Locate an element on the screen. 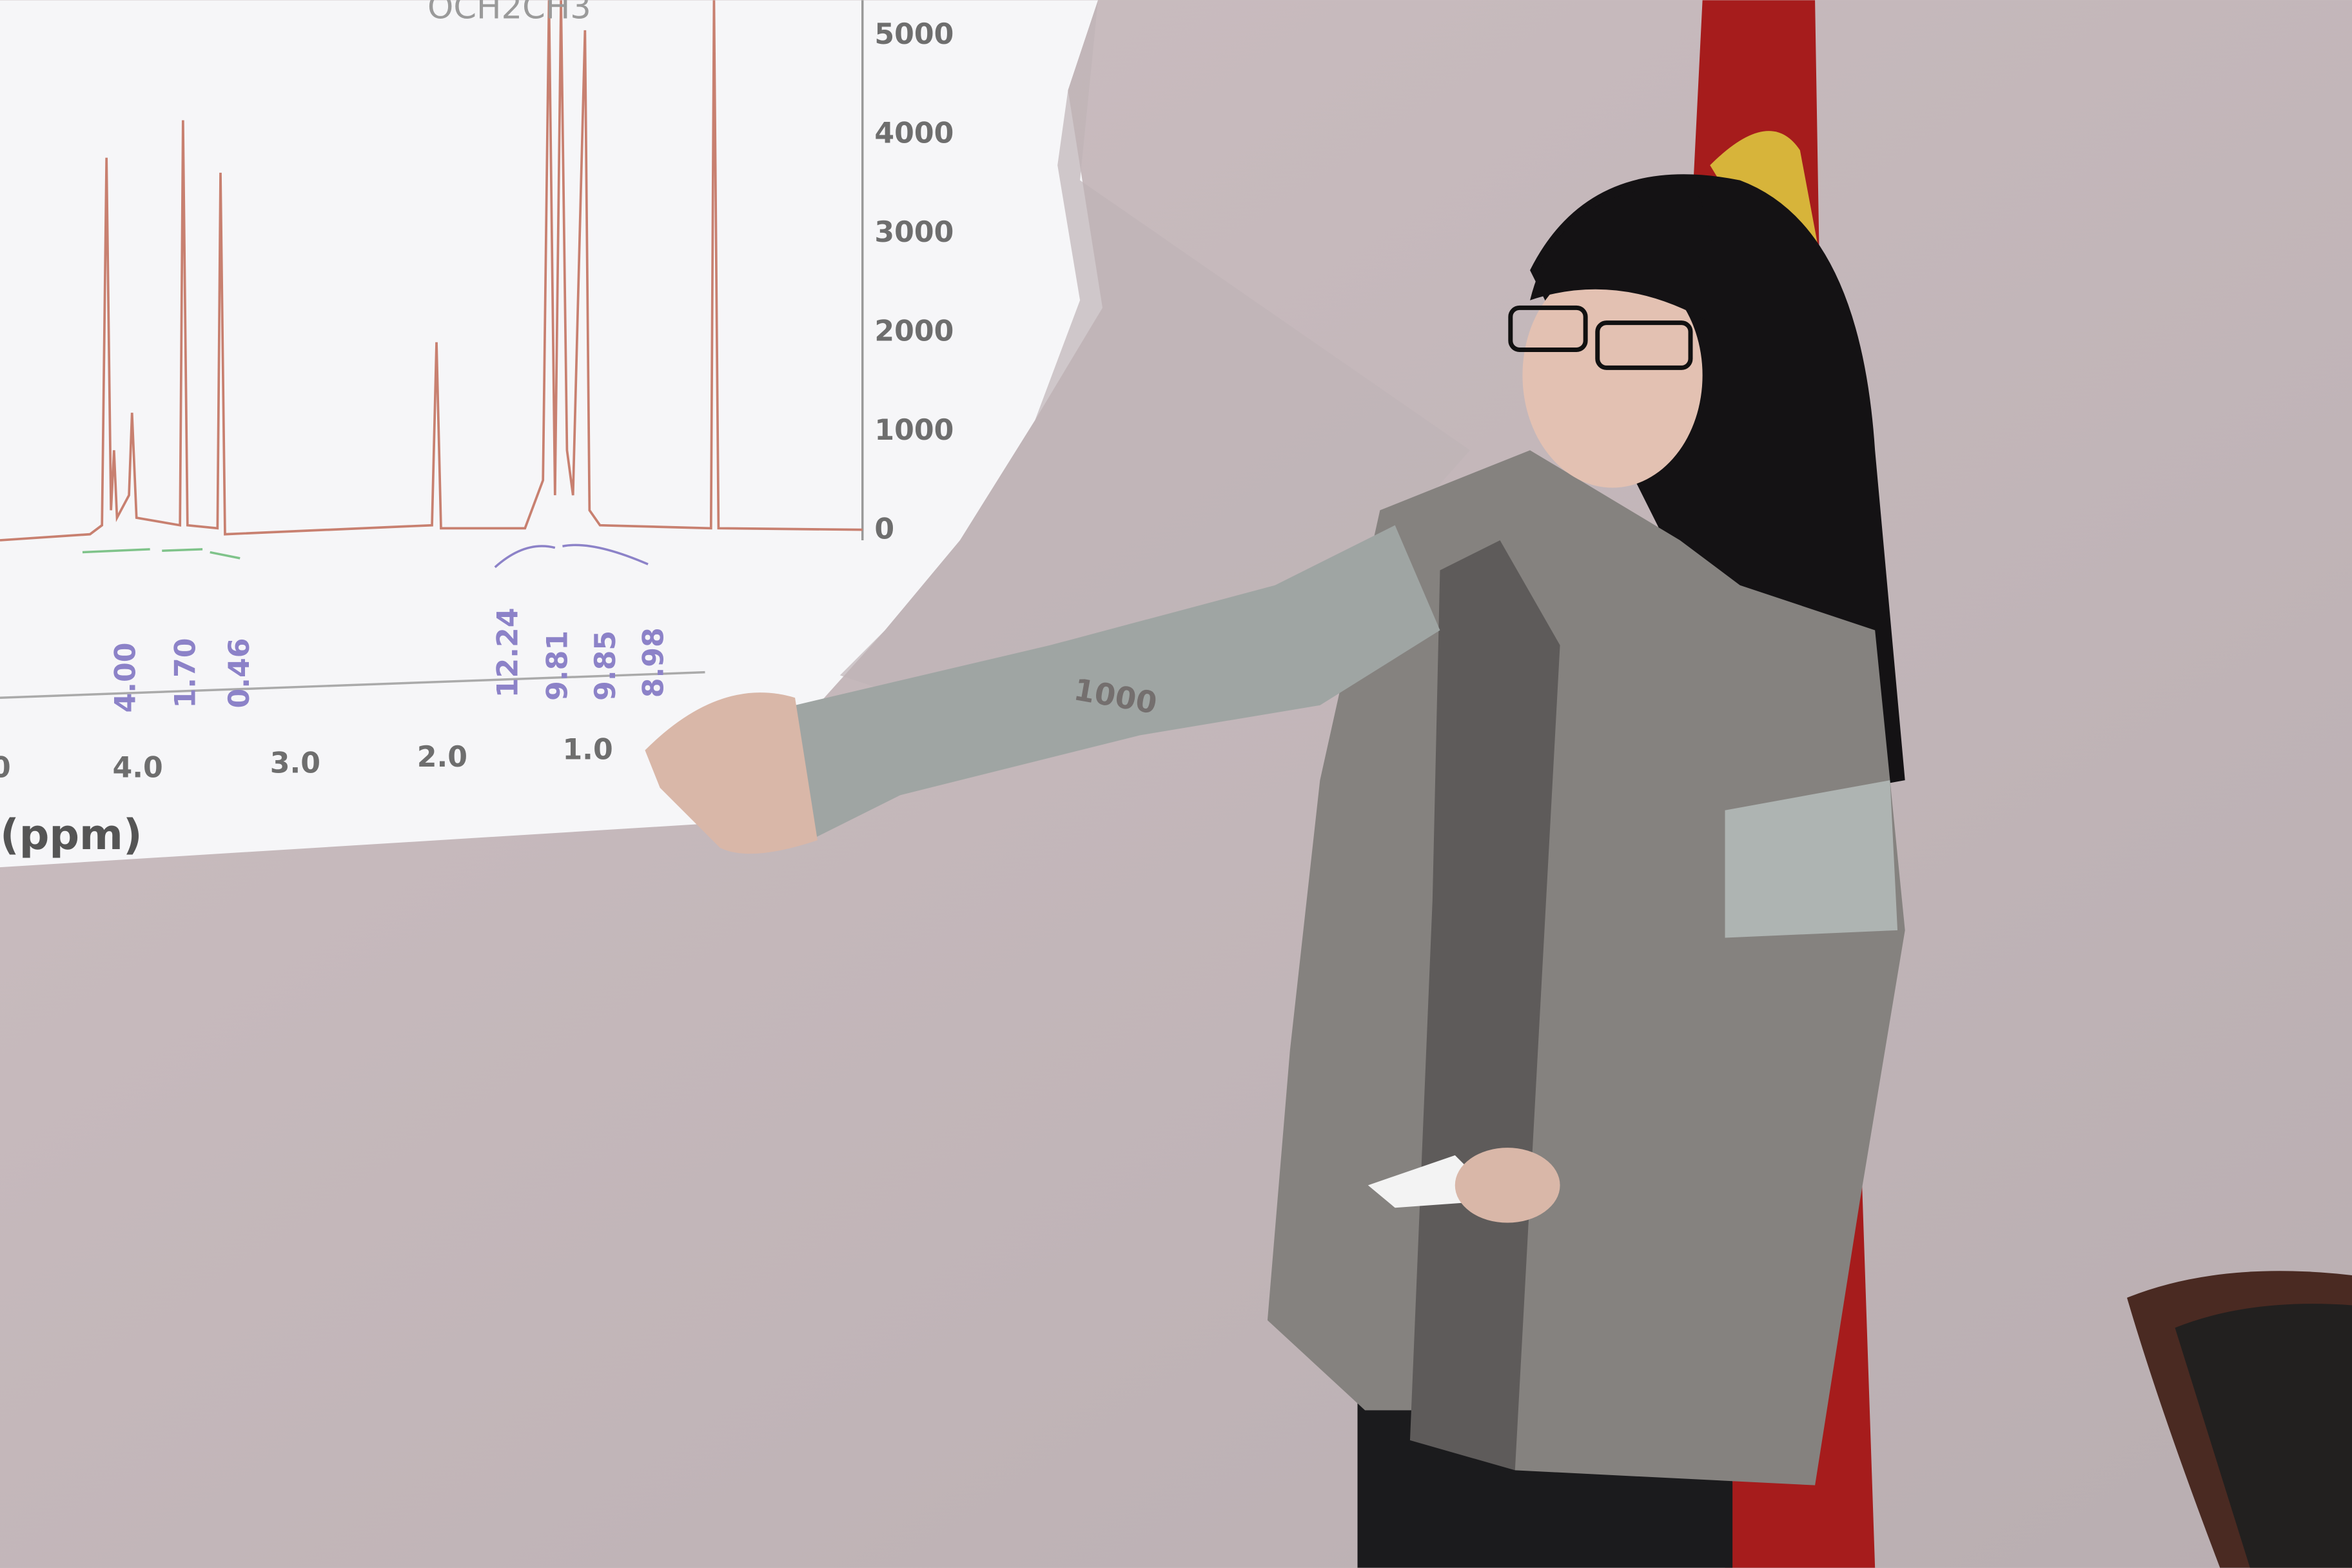  bangs is located at coordinates (1622, 255).